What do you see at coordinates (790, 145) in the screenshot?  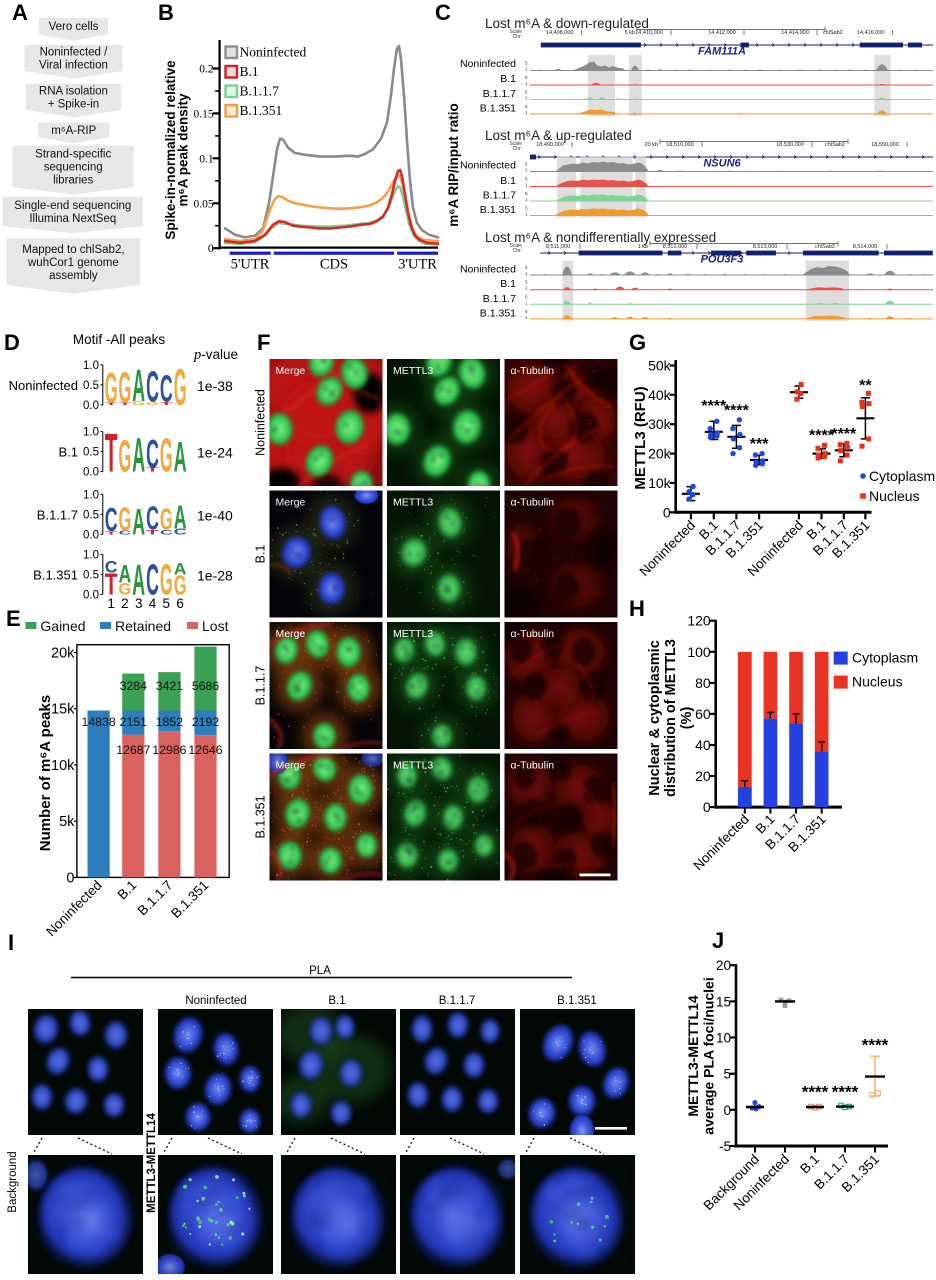 I see `svg-text: 18,530,000` at bounding box center [790, 145].